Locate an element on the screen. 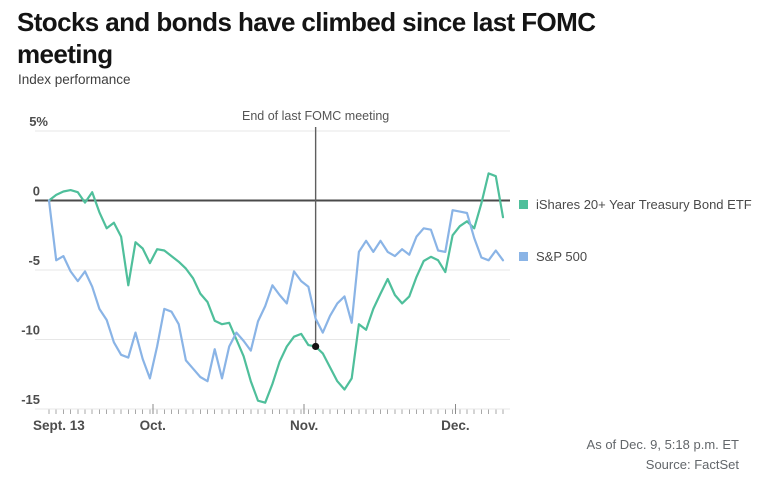  fomc-annotation-label: End of last FOMC meeting is located at coordinates (315, 116).